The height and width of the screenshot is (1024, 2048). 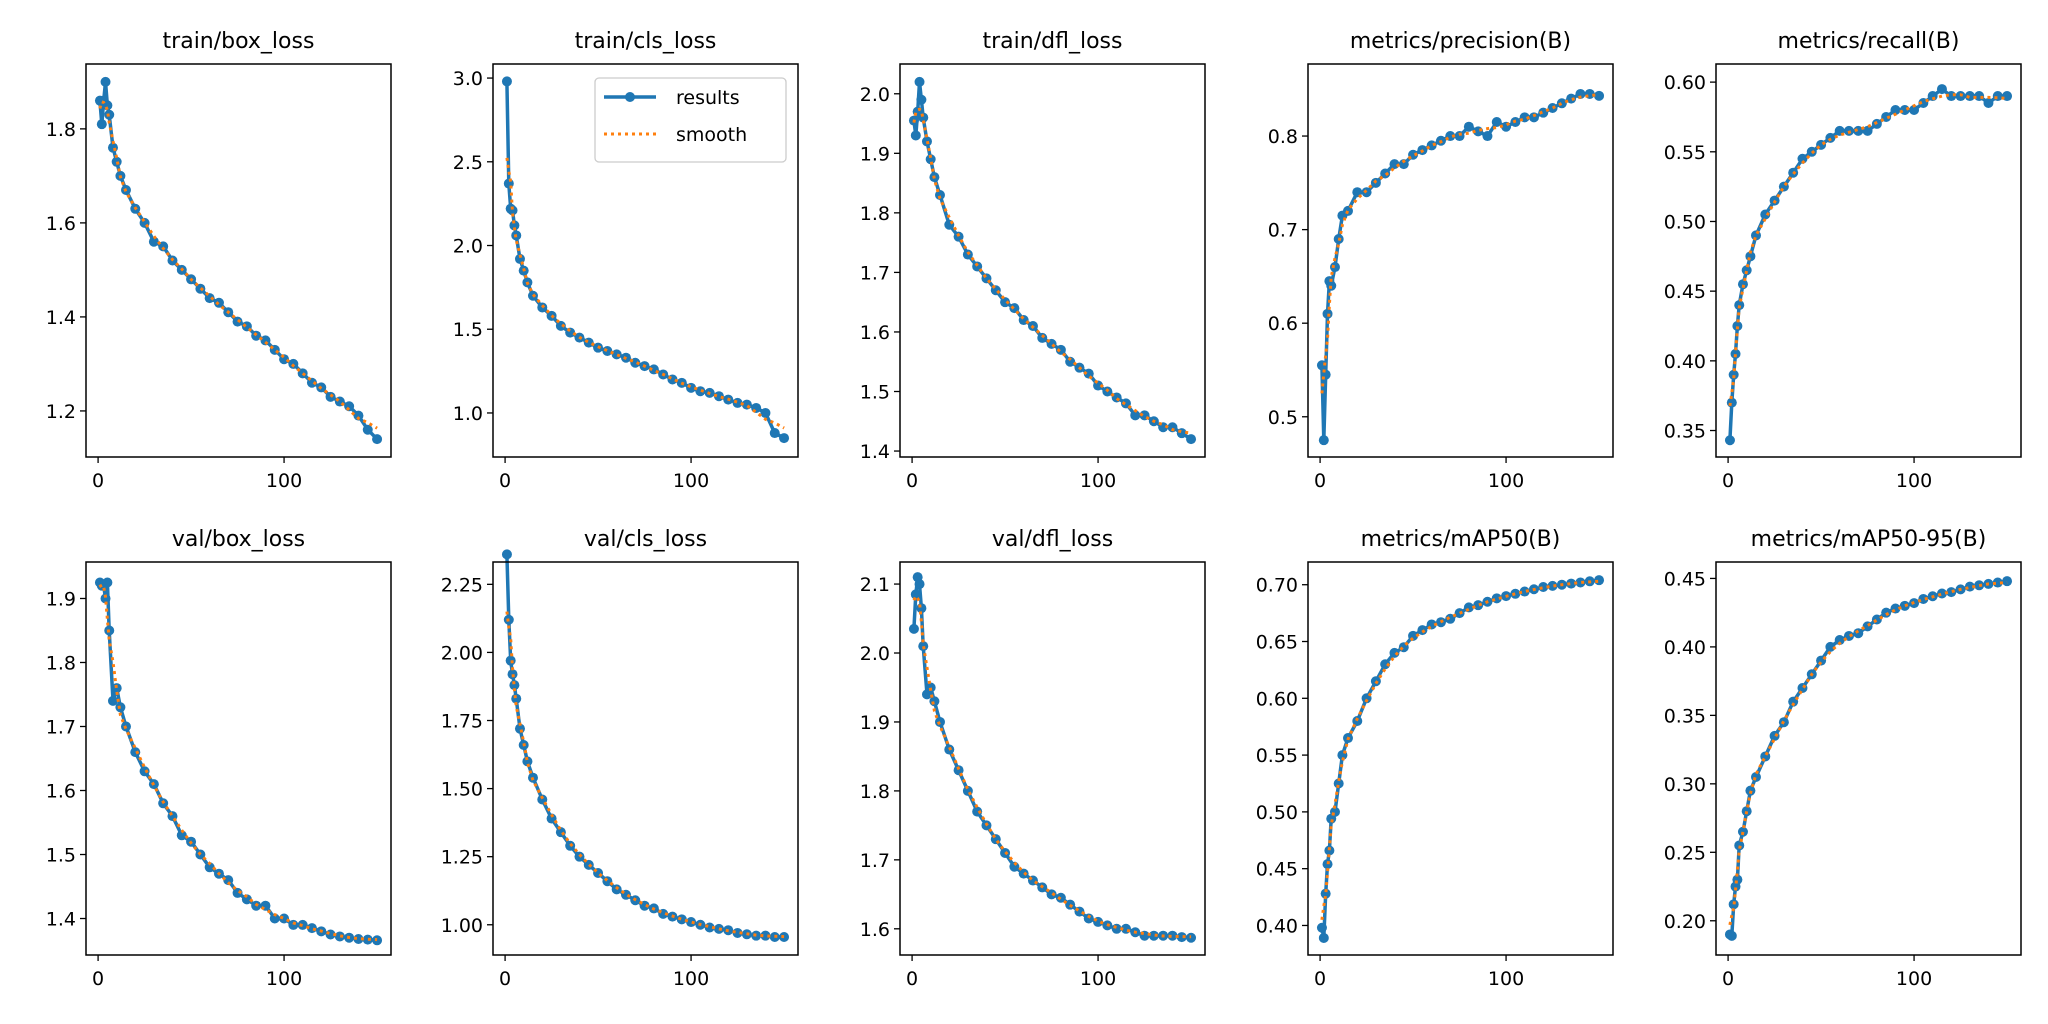 What do you see at coordinates (1283, 324) in the screenshot?
I see `y-tick-label: 0.6` at bounding box center [1283, 324].